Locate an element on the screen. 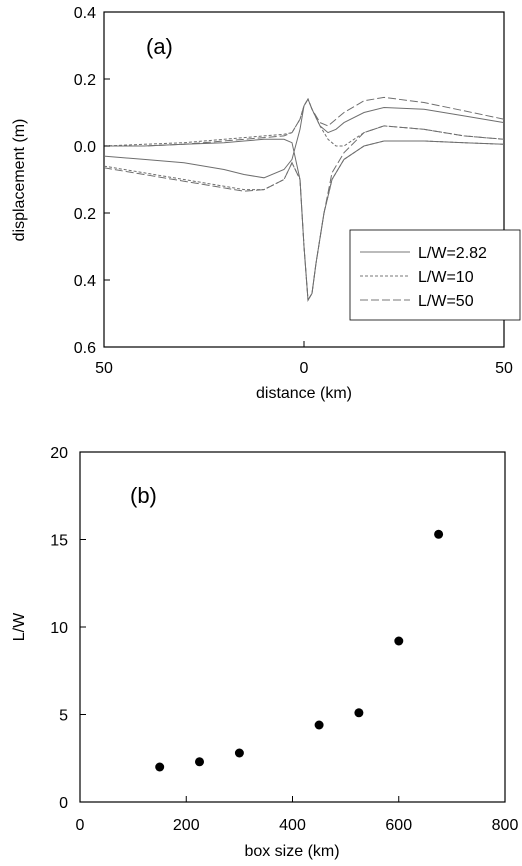 The image size is (522, 866). panel-a-y-axis-label: displacement (m) is located at coordinates (19, 180).